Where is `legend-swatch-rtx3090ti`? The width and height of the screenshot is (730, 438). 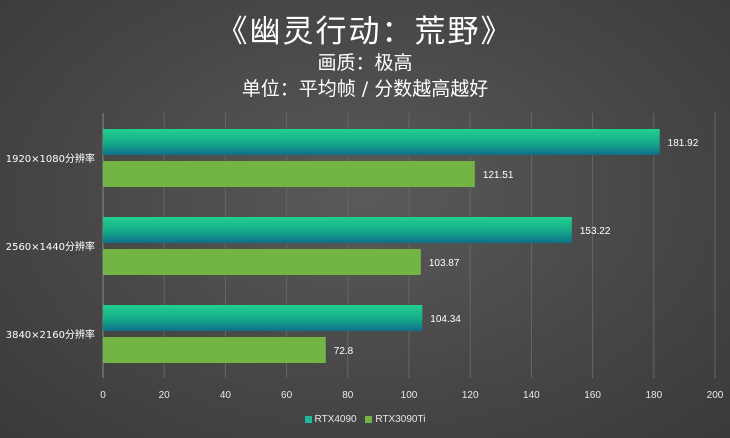
legend-swatch-rtx3090ti is located at coordinates (369, 419).